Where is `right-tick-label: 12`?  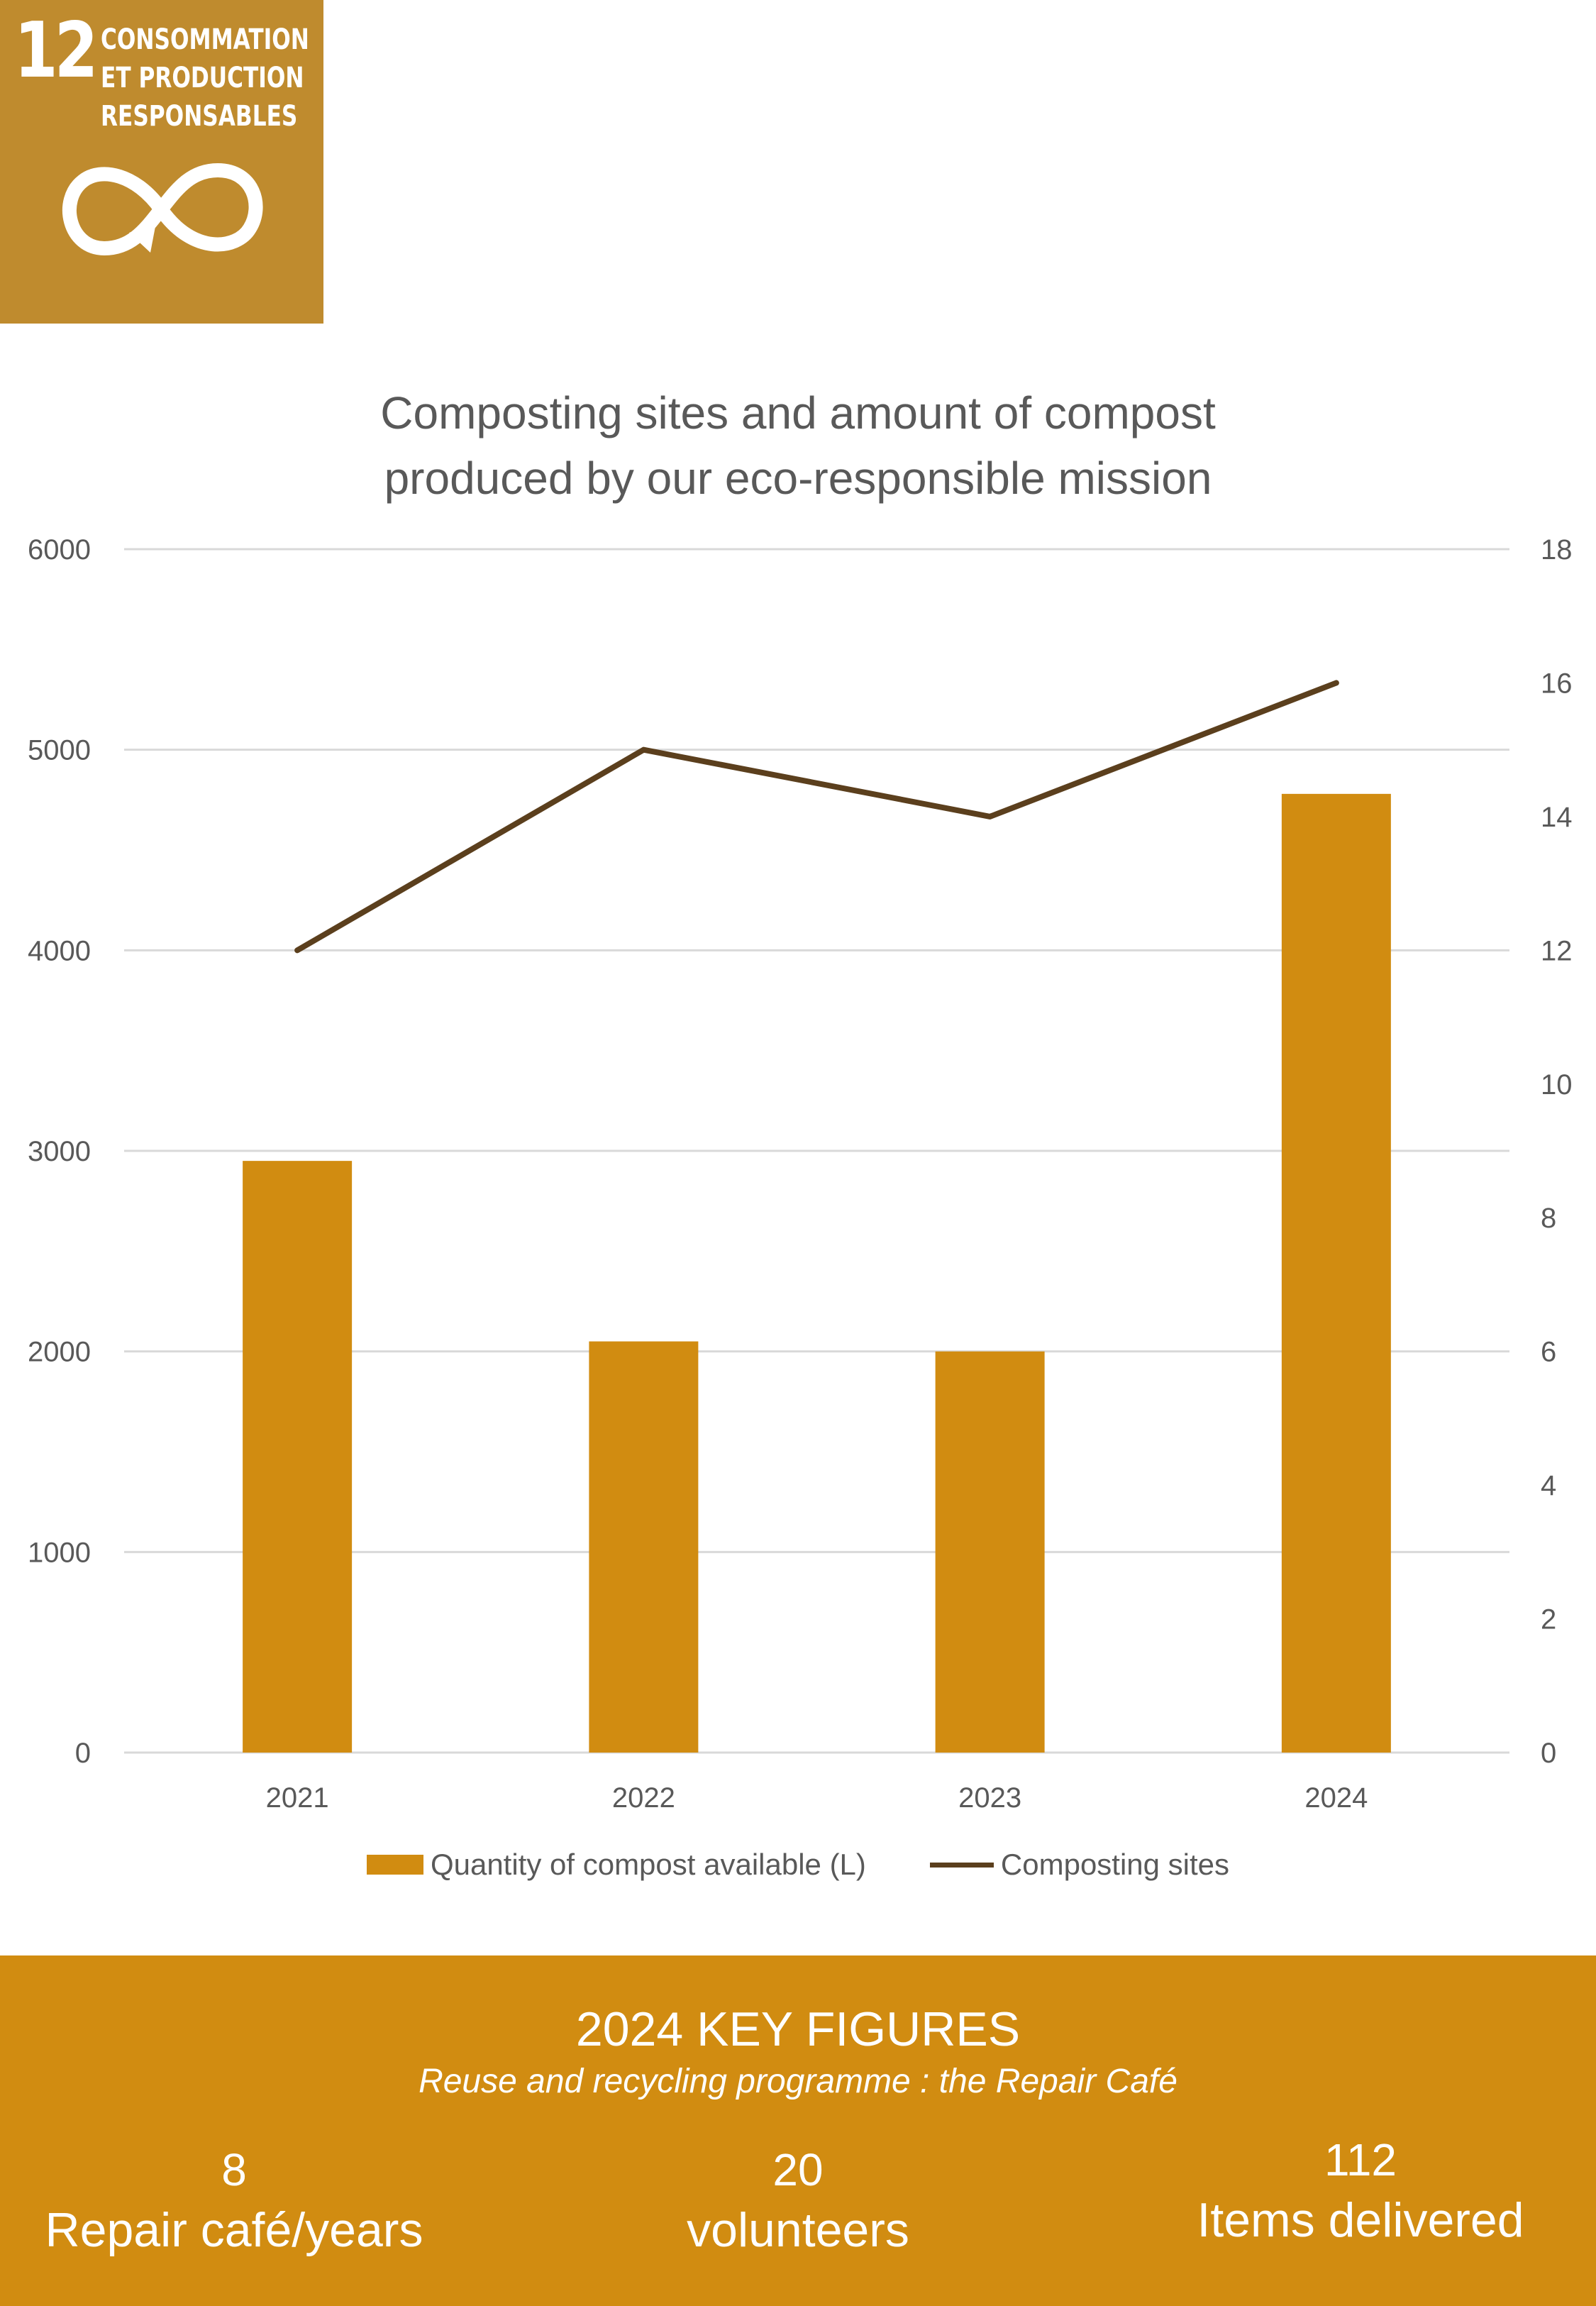
right-tick-label: 12 is located at coordinates (1557, 951).